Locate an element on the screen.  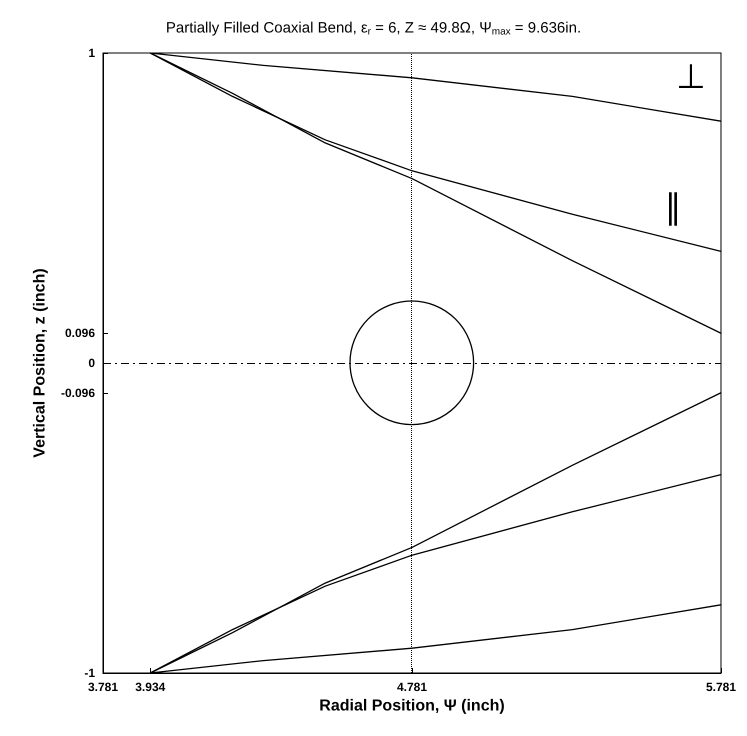
x-tick-label: 4.781 is located at coordinates (412, 687).